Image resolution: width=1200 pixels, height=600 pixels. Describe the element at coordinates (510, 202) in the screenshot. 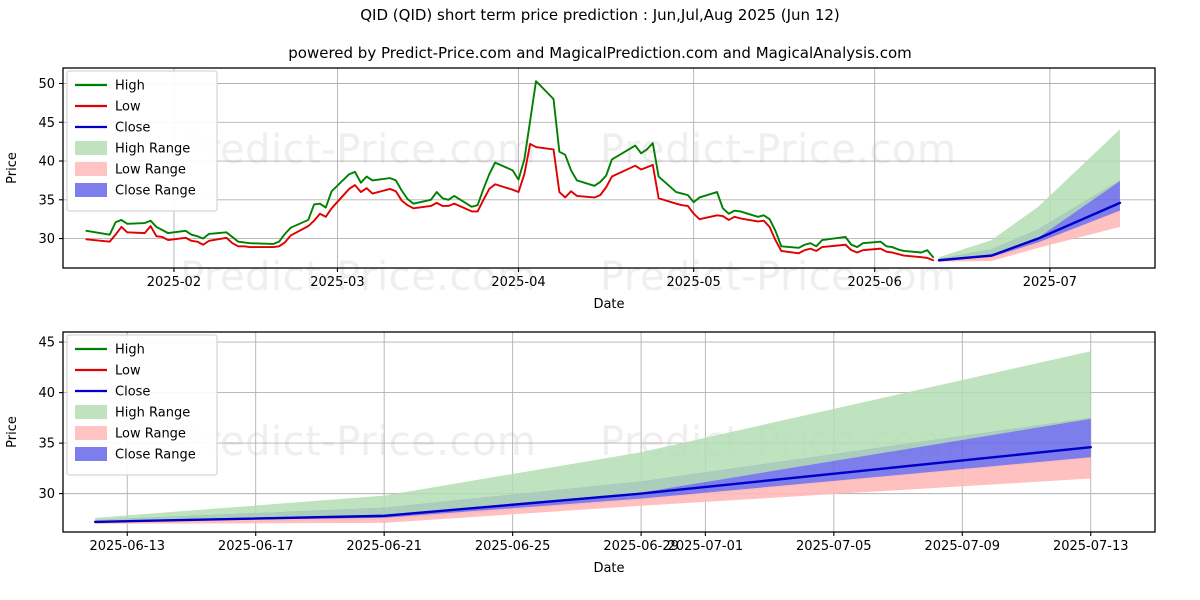

I see `low-series-line` at that location.